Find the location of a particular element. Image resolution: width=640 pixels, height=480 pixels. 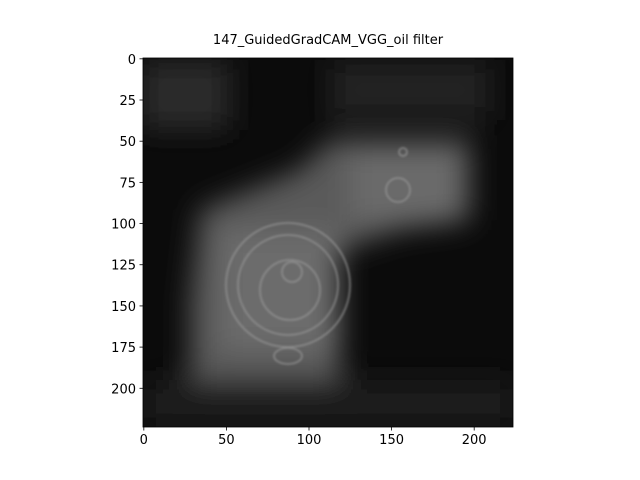

y-tick-label: 100 is located at coordinates (123, 225).